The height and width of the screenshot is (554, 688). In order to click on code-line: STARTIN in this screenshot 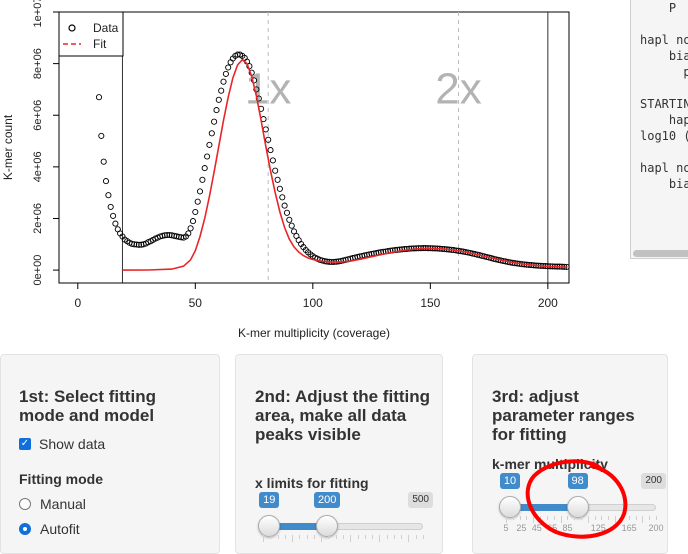, I will do `click(664, 104)`.